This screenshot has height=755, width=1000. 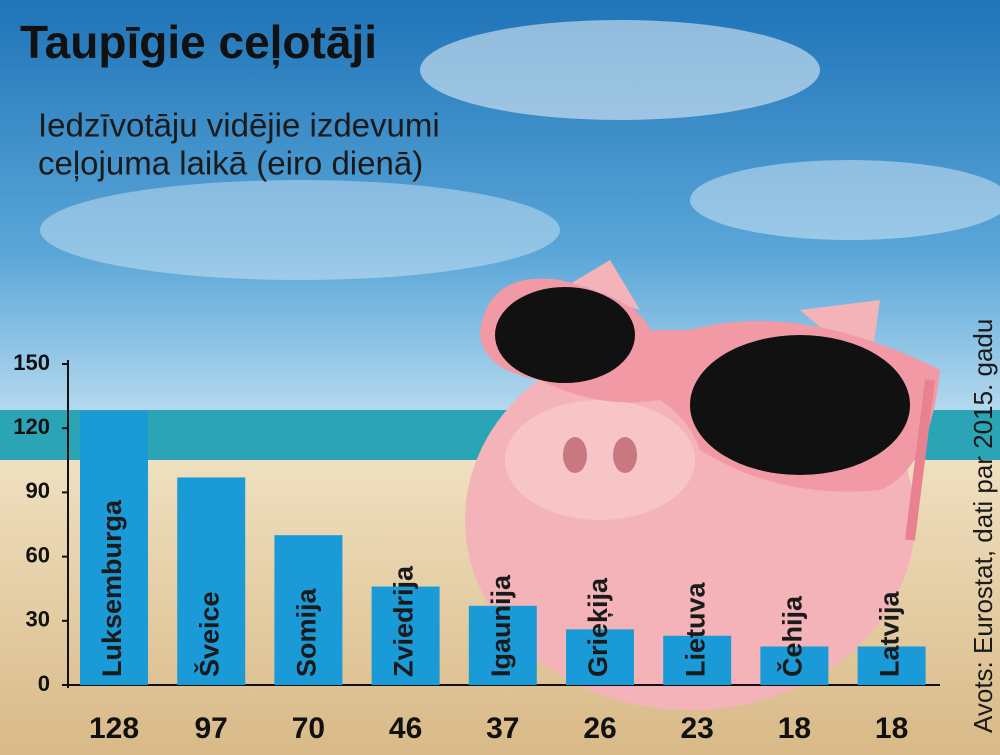 I want to click on category-label: Čehija, so click(x=792, y=636).